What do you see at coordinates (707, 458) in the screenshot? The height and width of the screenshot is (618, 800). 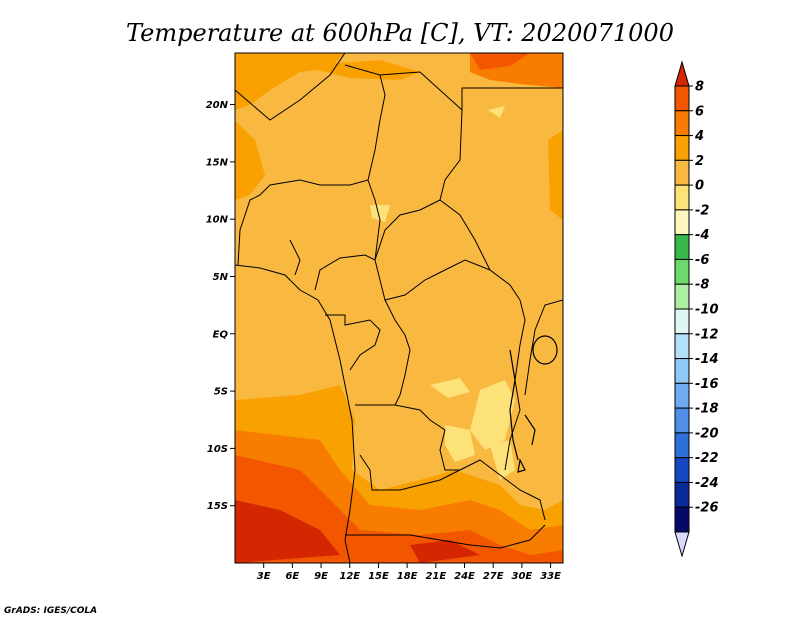 I see `colorbar-label: -22` at bounding box center [707, 458].